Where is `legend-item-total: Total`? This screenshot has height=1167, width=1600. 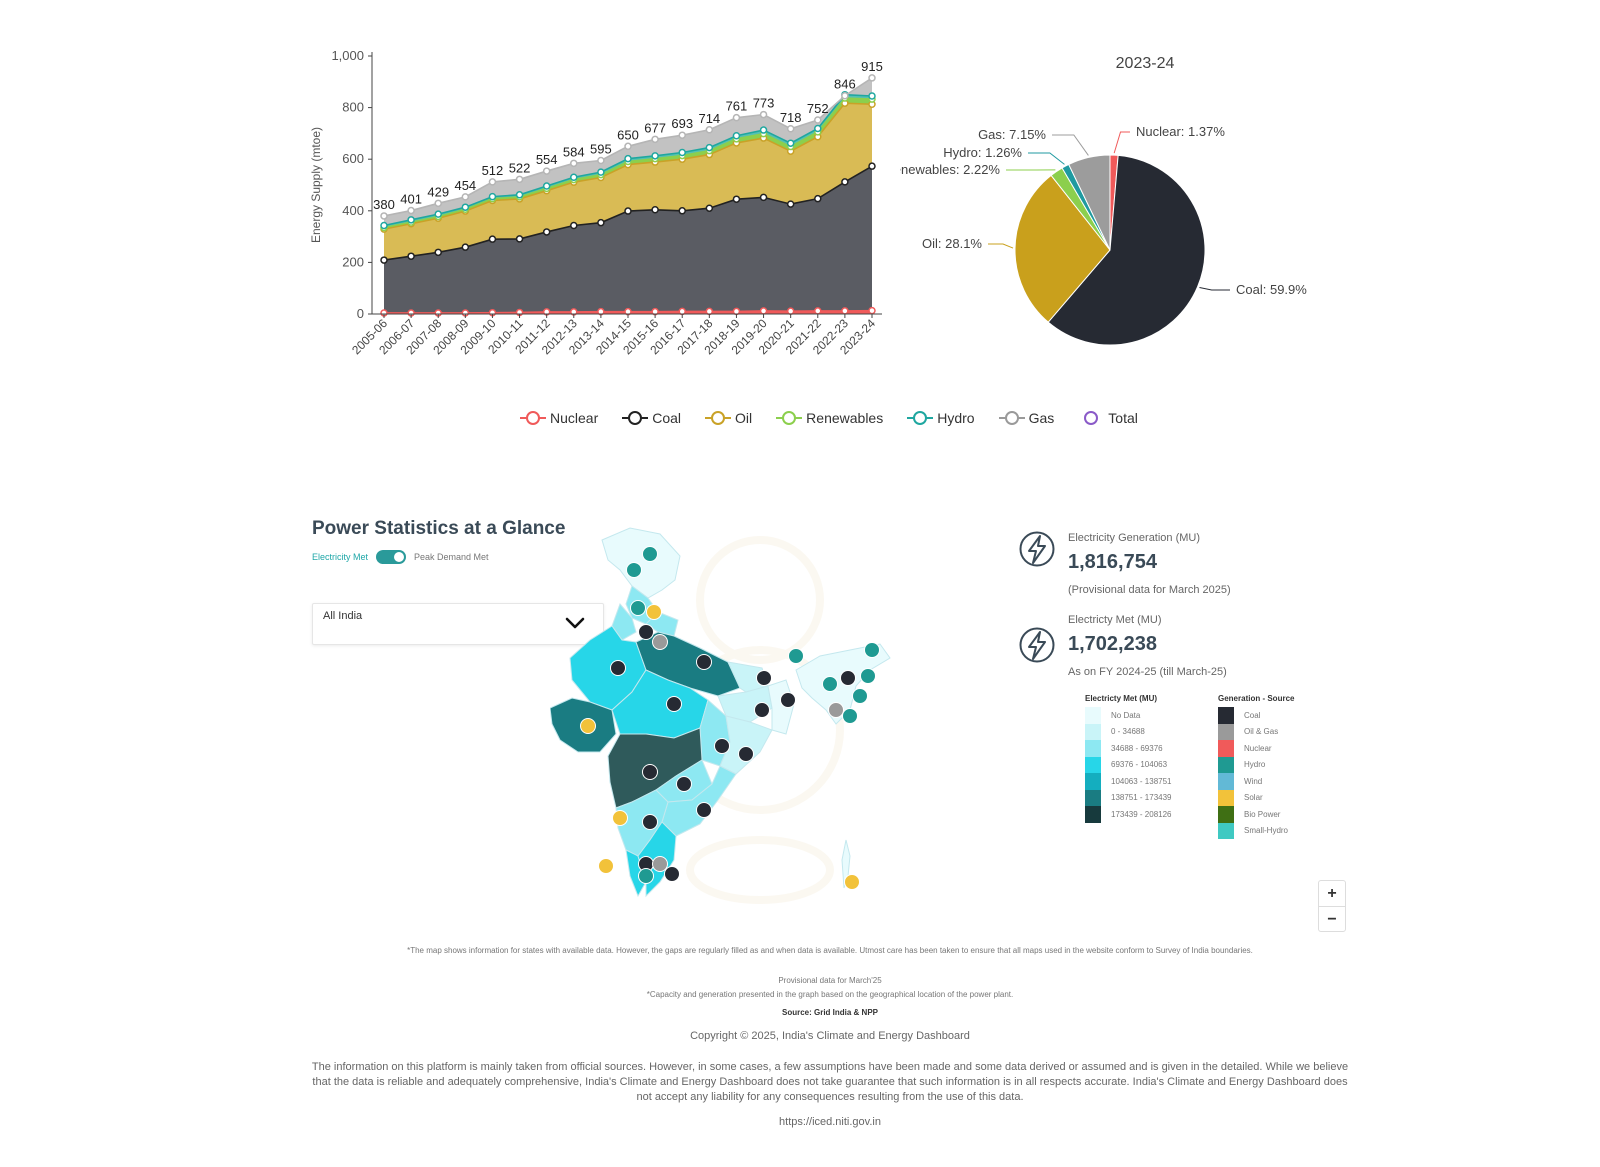 legend-item-total: Total is located at coordinates (1108, 418).